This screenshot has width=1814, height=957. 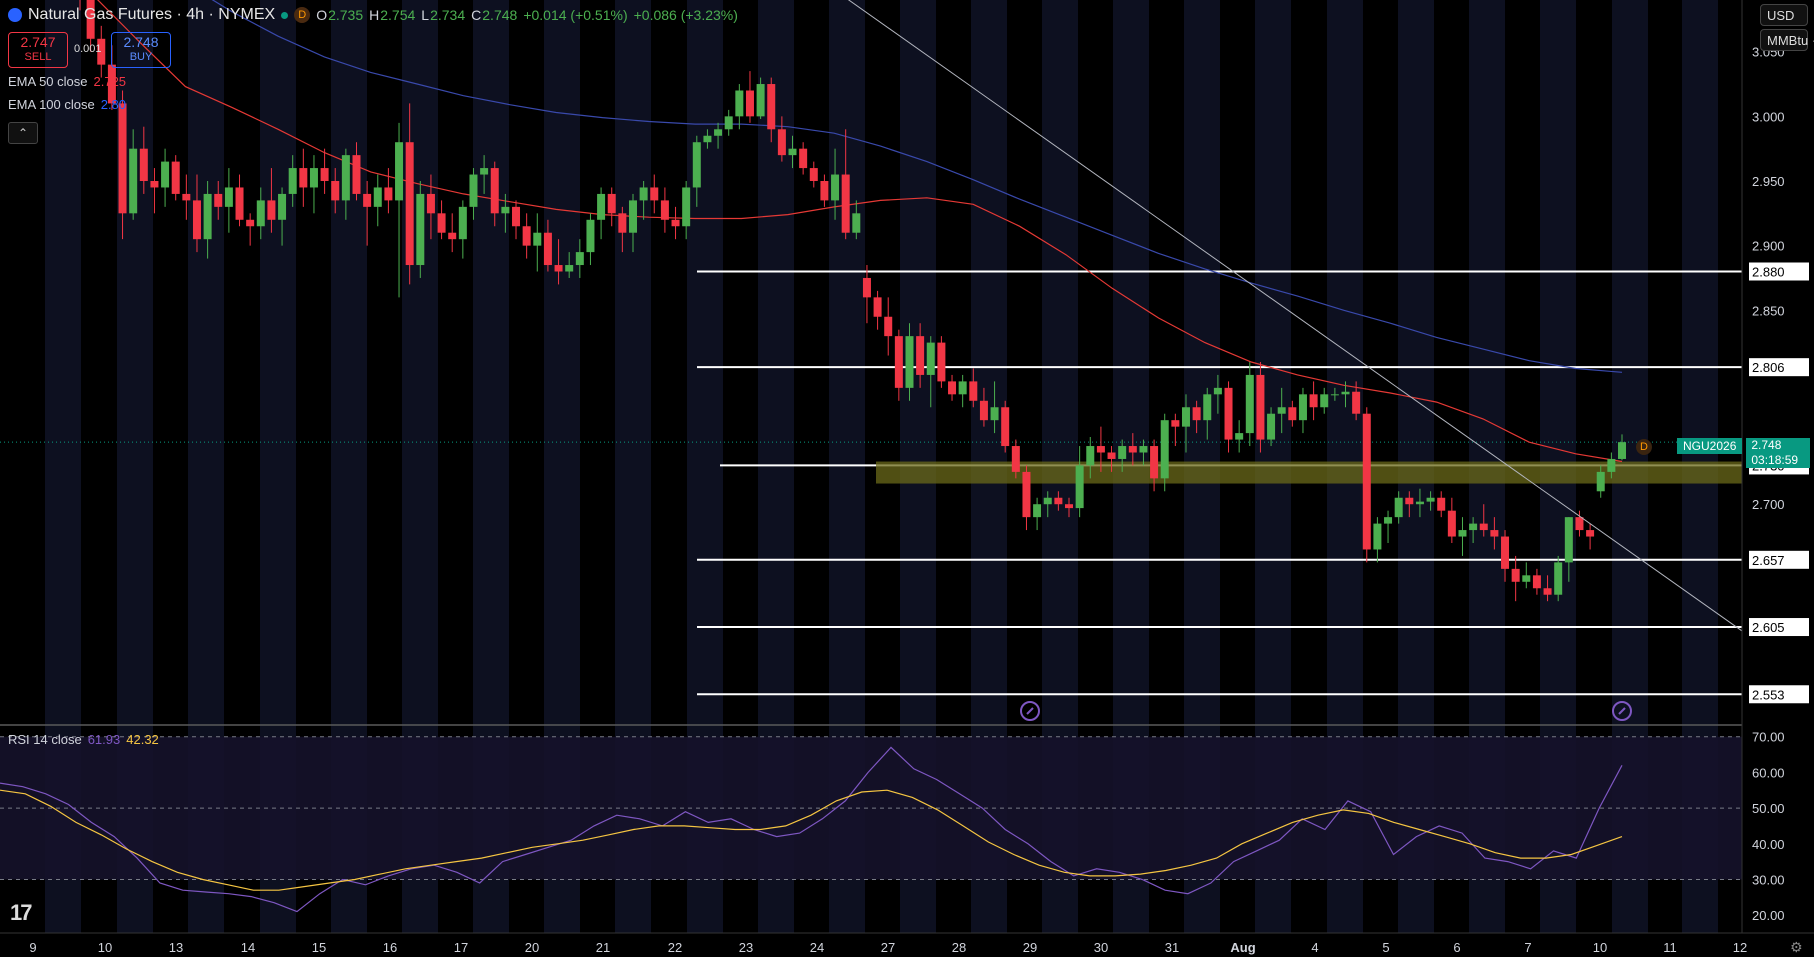 What do you see at coordinates (1784, 15) in the screenshot?
I see `currency-select: USD` at bounding box center [1784, 15].